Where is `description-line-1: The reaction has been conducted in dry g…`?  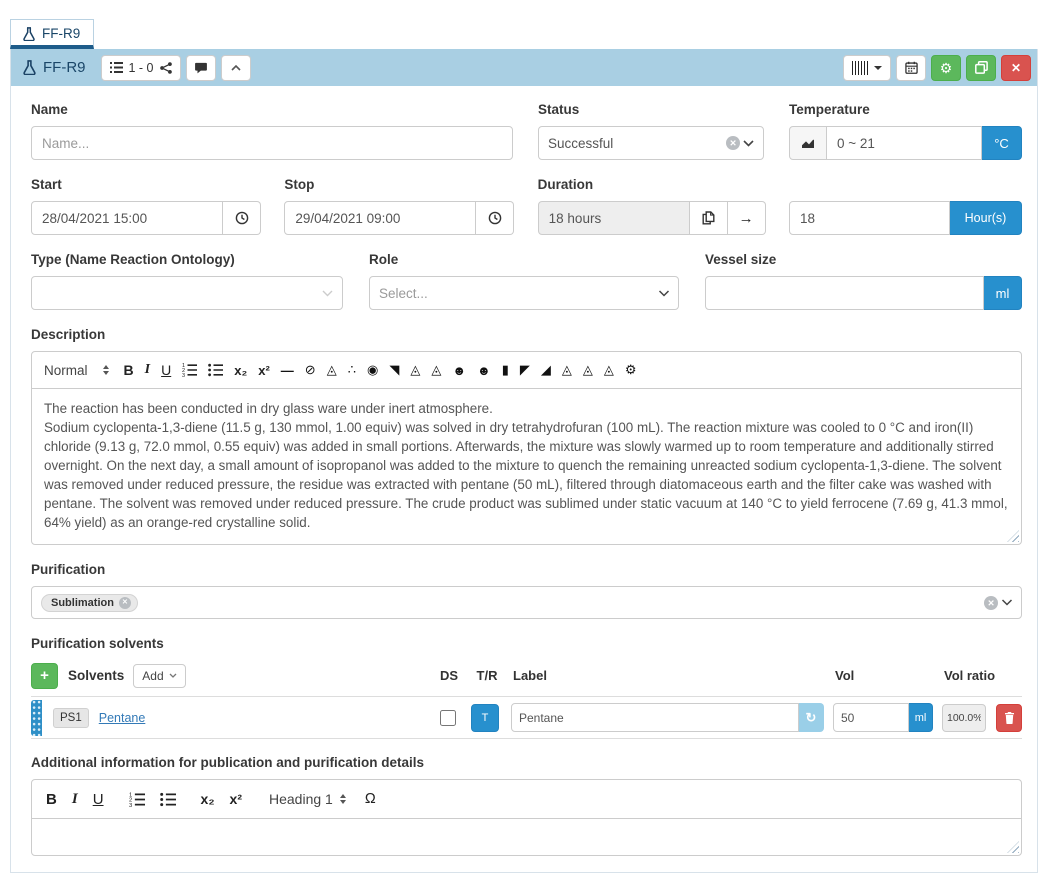 description-line-1: The reaction has been conducted in dry g… is located at coordinates (268, 408).